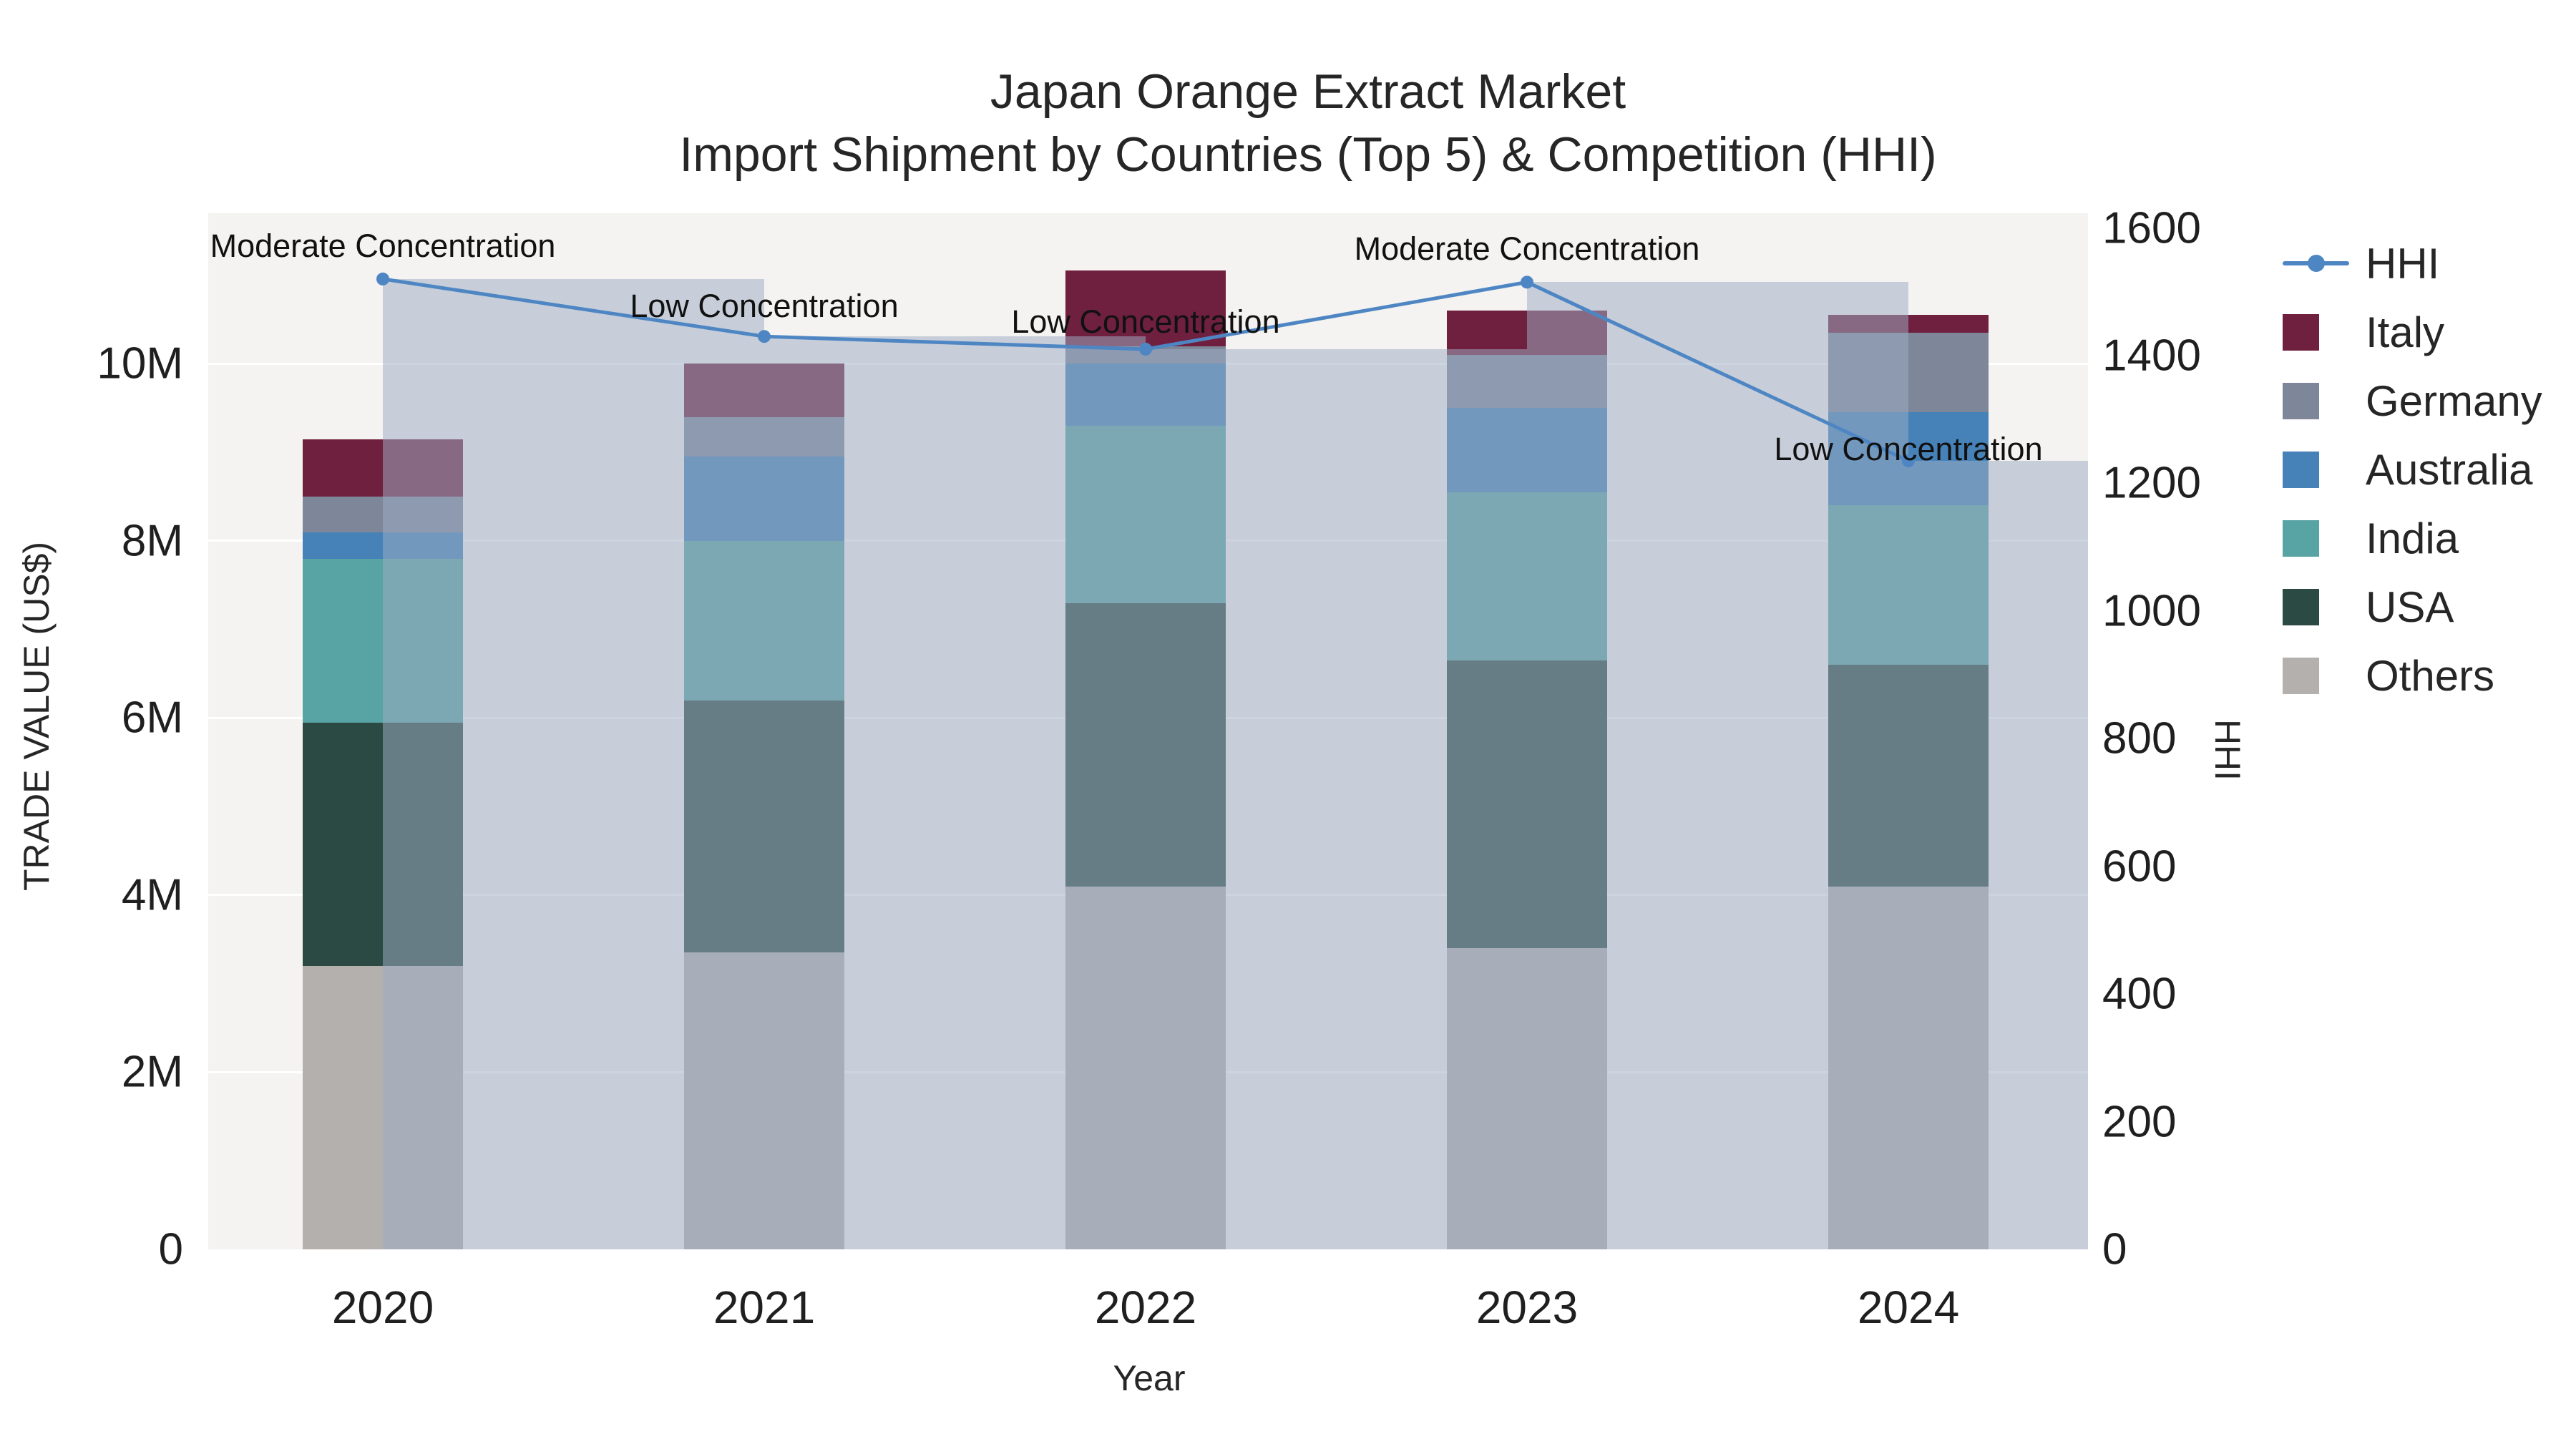  What do you see at coordinates (2324, 400) in the screenshot?
I see `germany-swatch-icon` at bounding box center [2324, 400].